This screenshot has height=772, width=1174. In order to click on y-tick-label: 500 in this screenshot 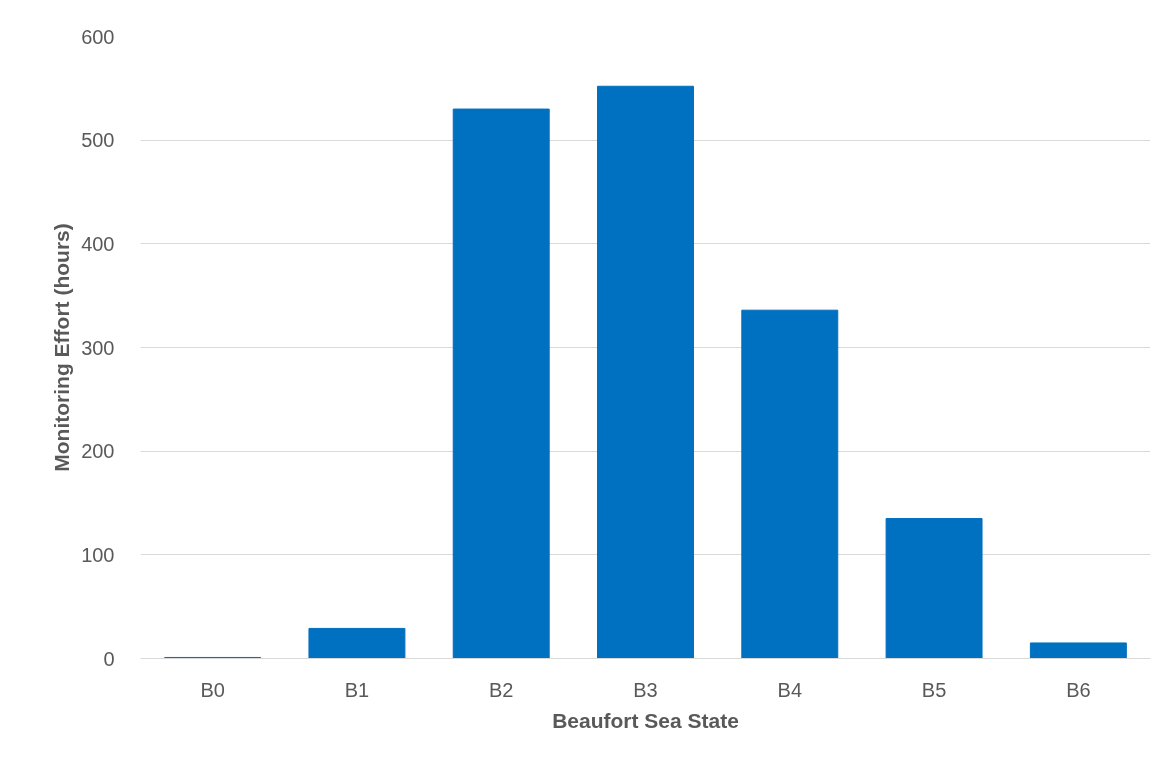, I will do `click(98, 140)`.